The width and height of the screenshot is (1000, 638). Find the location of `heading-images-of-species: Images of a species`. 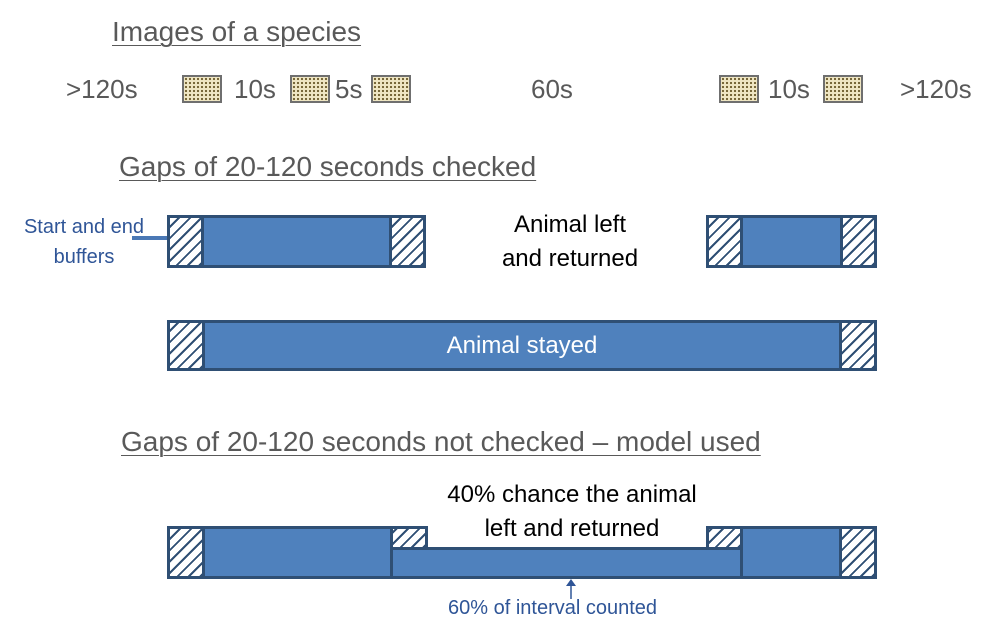

heading-images-of-species: Images of a species is located at coordinates (237, 31).